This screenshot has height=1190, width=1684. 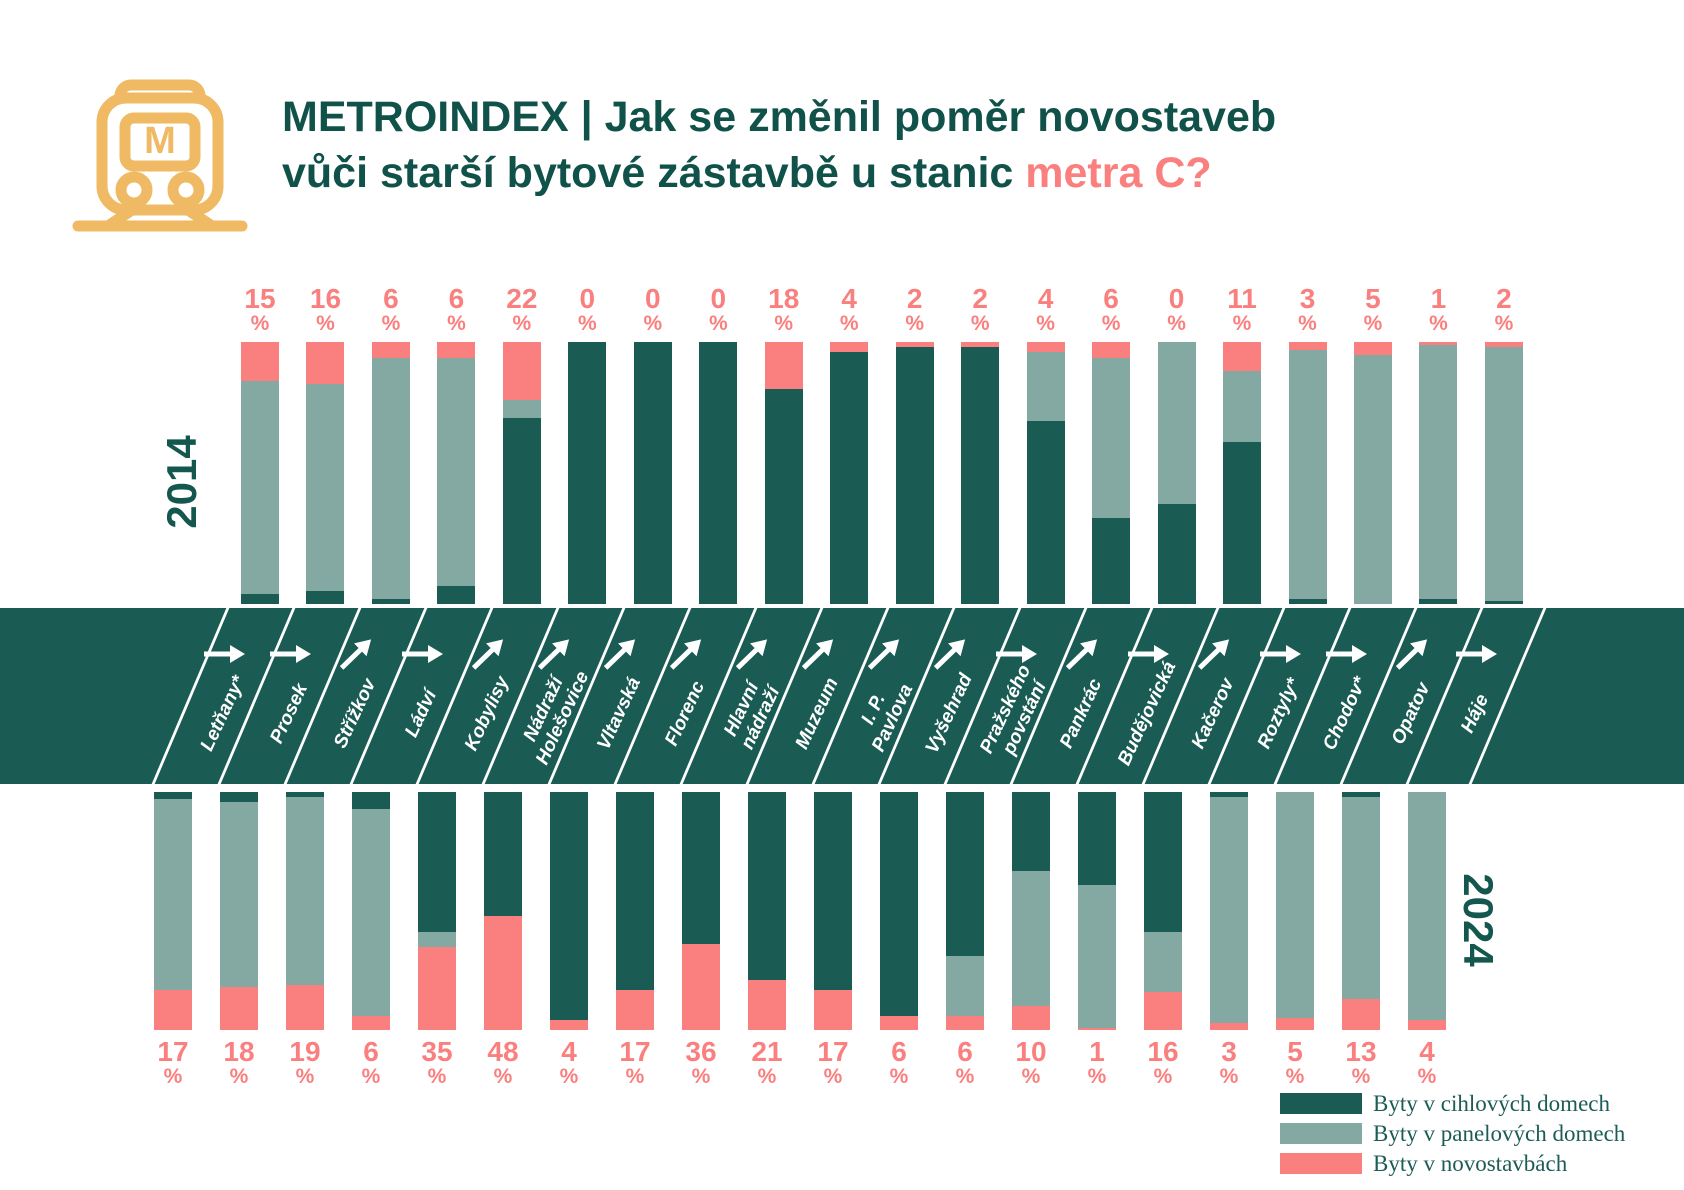 I want to click on percent-label-2024: 35%, so click(x=436, y=1063).